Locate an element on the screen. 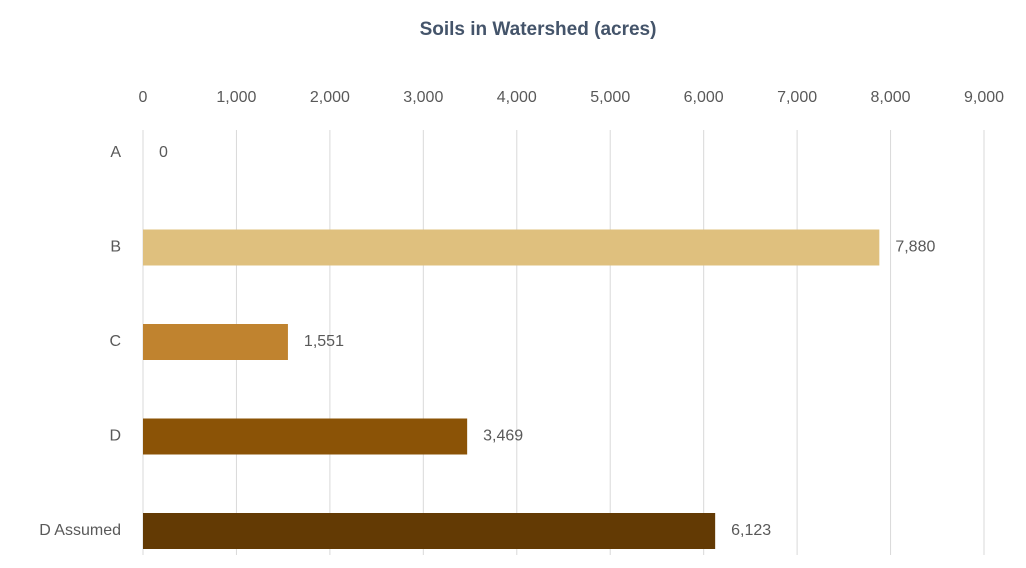  x-tick-label: 0 is located at coordinates (143, 97).